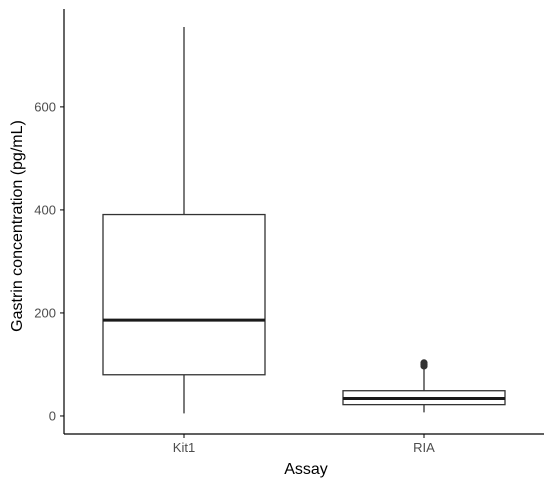  Describe the element at coordinates (184, 447) in the screenshot. I see `x-tick-label: Kit1` at that location.